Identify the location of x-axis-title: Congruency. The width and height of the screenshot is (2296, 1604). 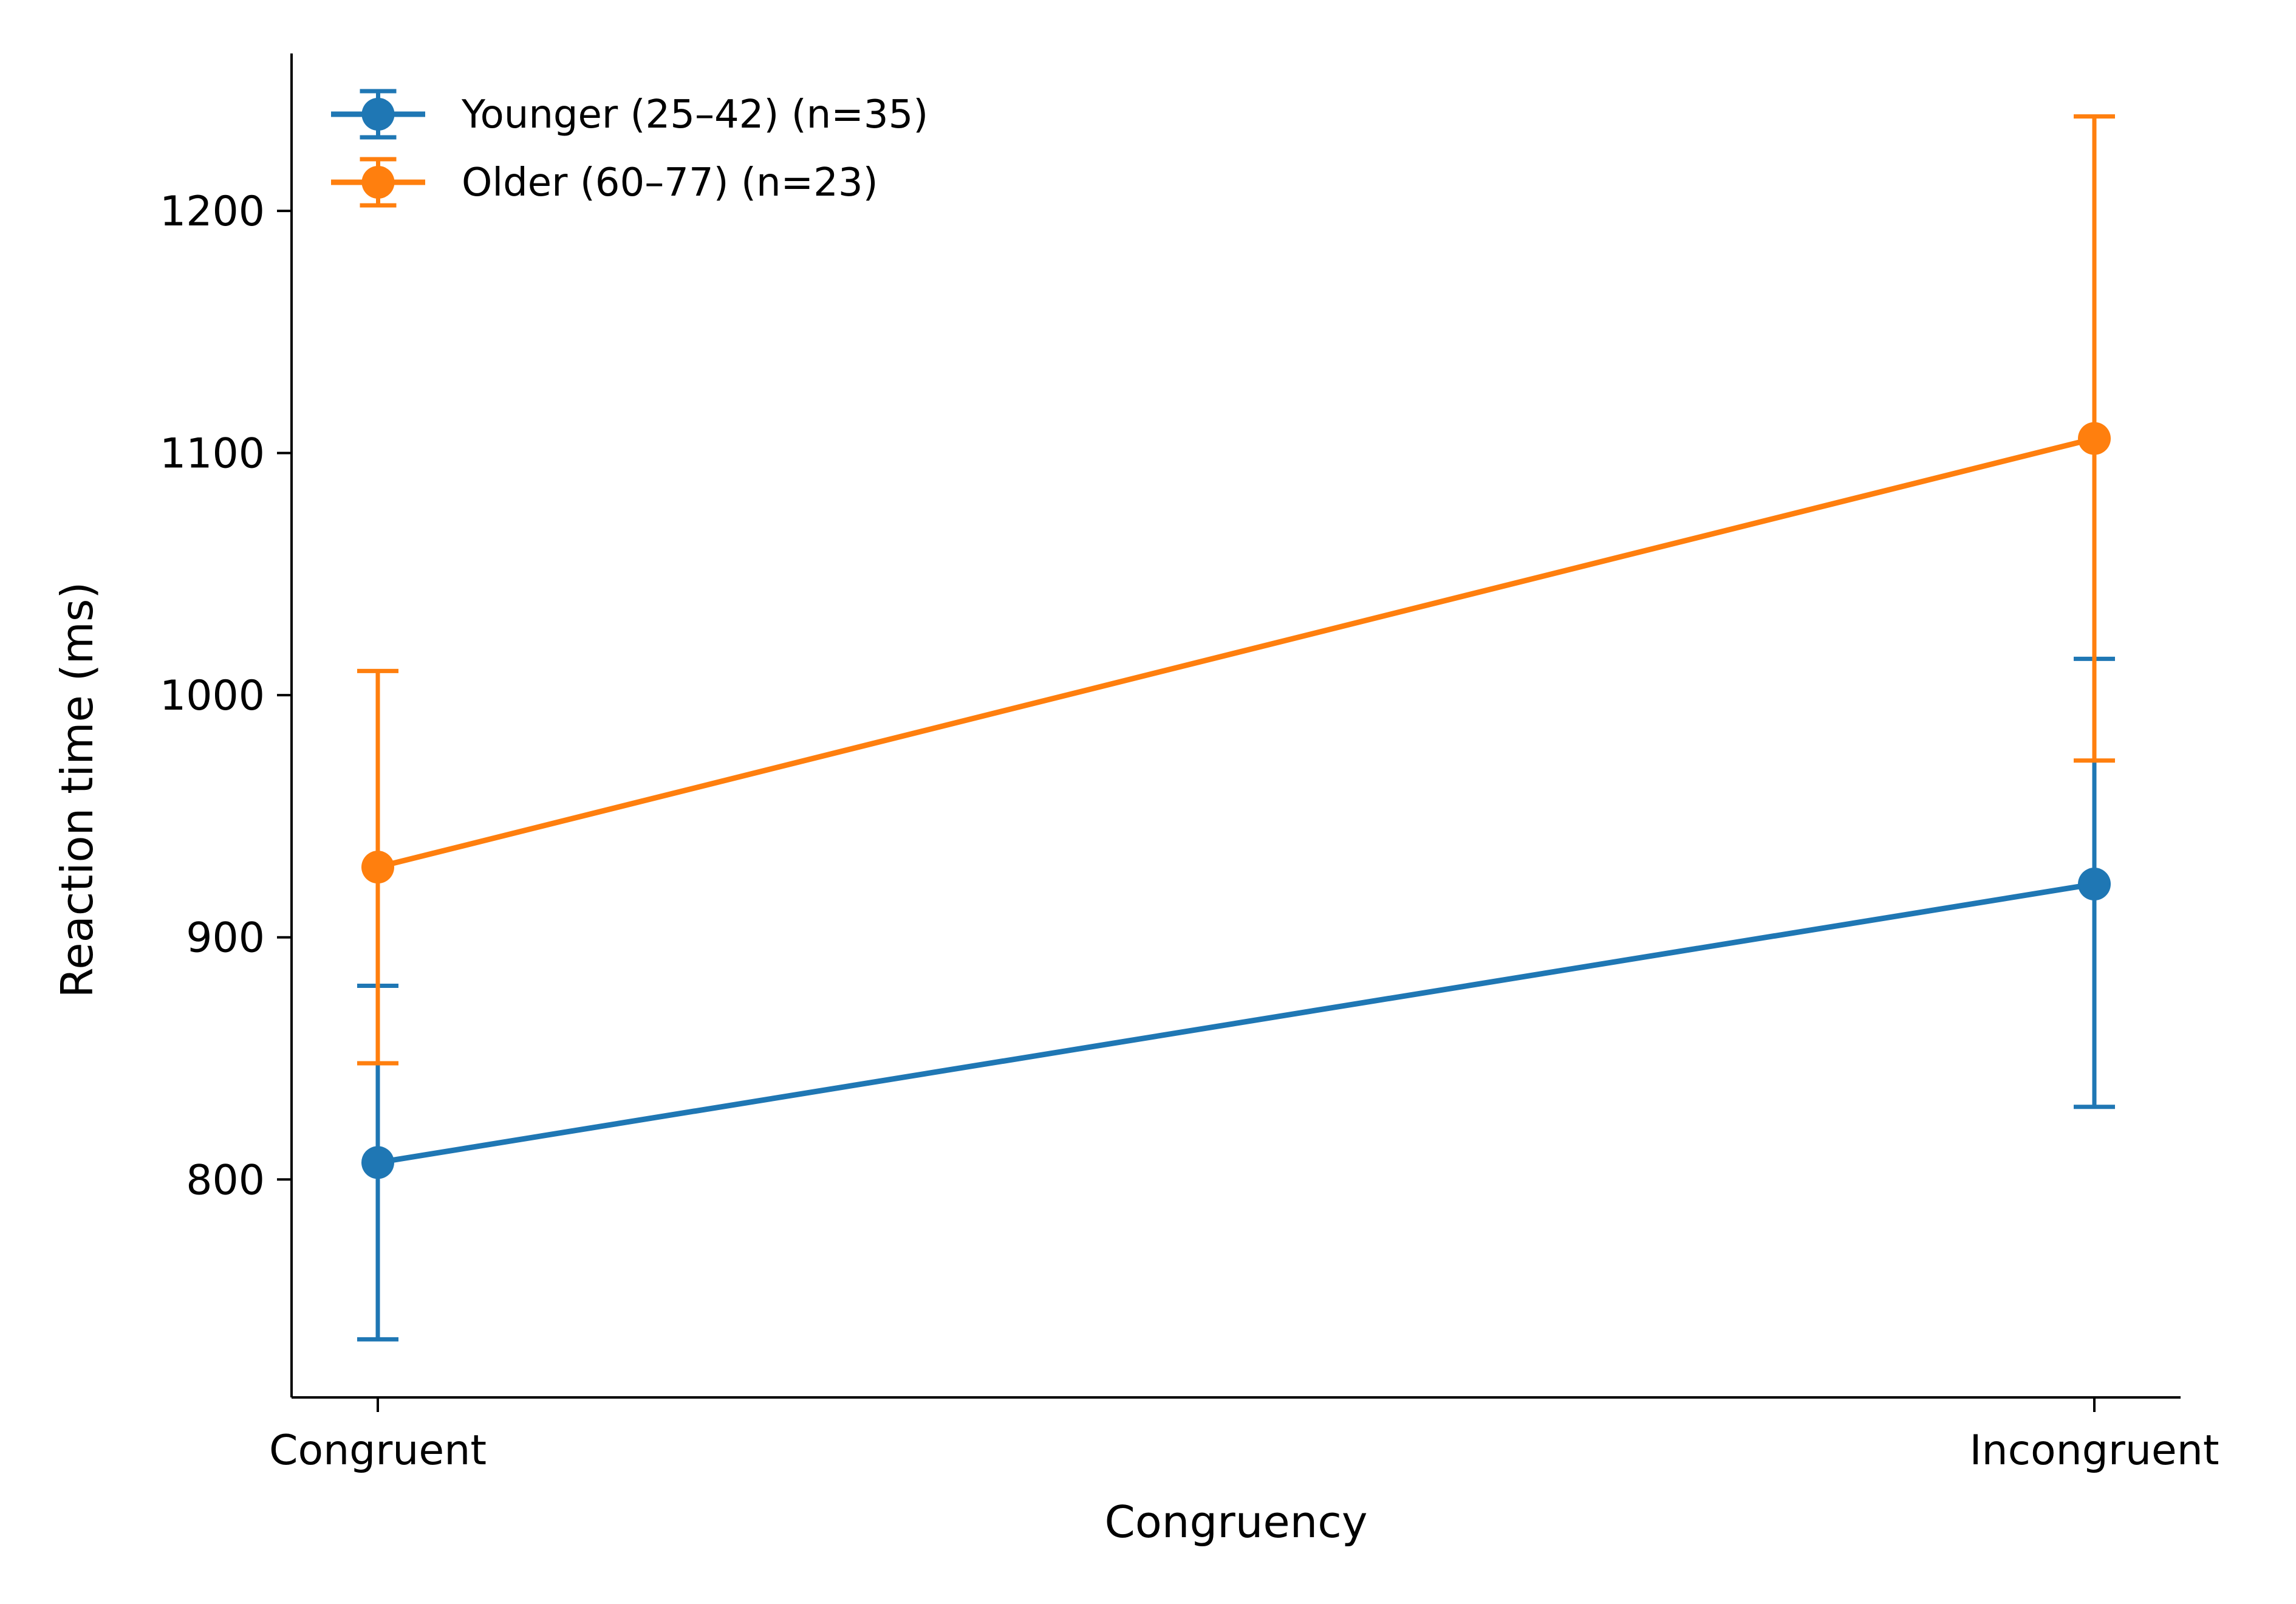
(1235, 1521).